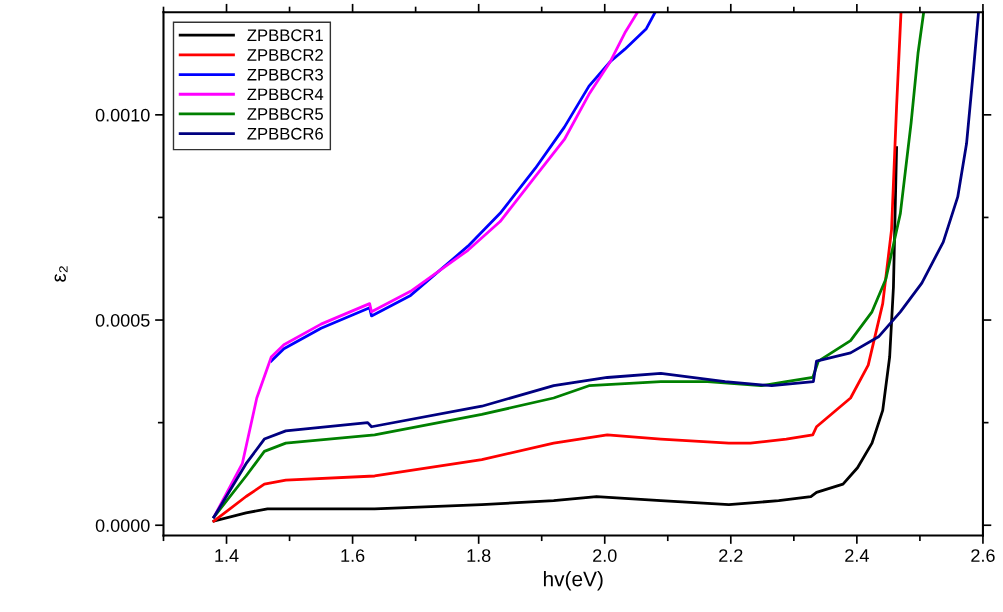 The width and height of the screenshot is (1003, 612). Describe the element at coordinates (353, 555) in the screenshot. I see `x-tick-label: 1.6` at that location.